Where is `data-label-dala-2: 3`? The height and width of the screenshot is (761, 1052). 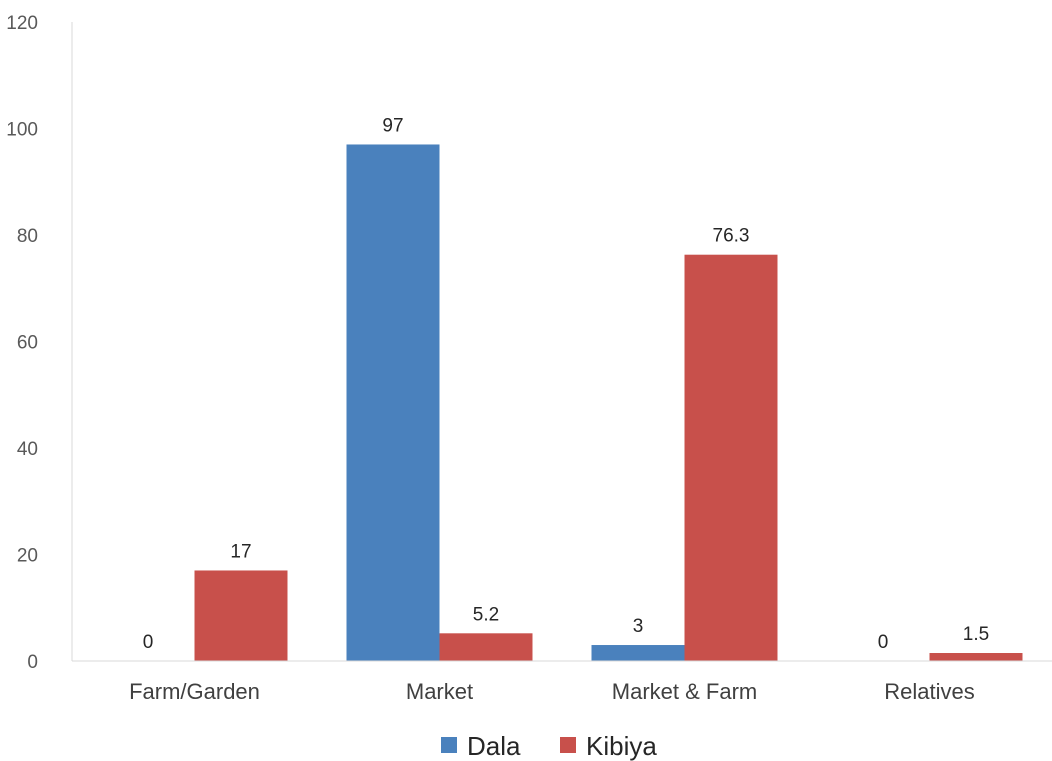 data-label-dala-2: 3 is located at coordinates (638, 626).